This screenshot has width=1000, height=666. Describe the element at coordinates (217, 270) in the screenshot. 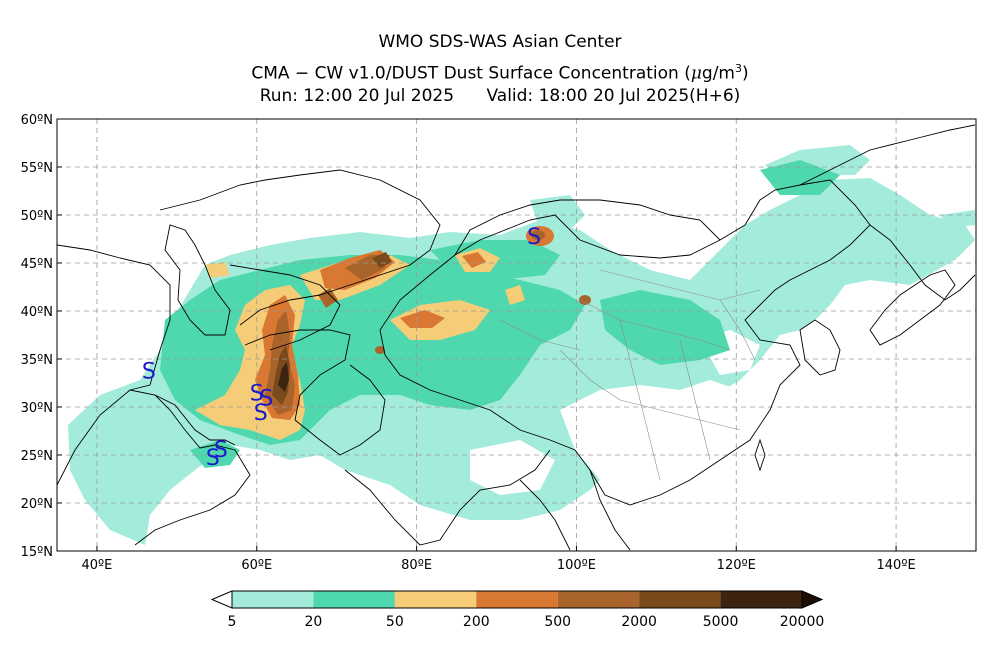

I see `dust-level-3-region-caspian` at that location.